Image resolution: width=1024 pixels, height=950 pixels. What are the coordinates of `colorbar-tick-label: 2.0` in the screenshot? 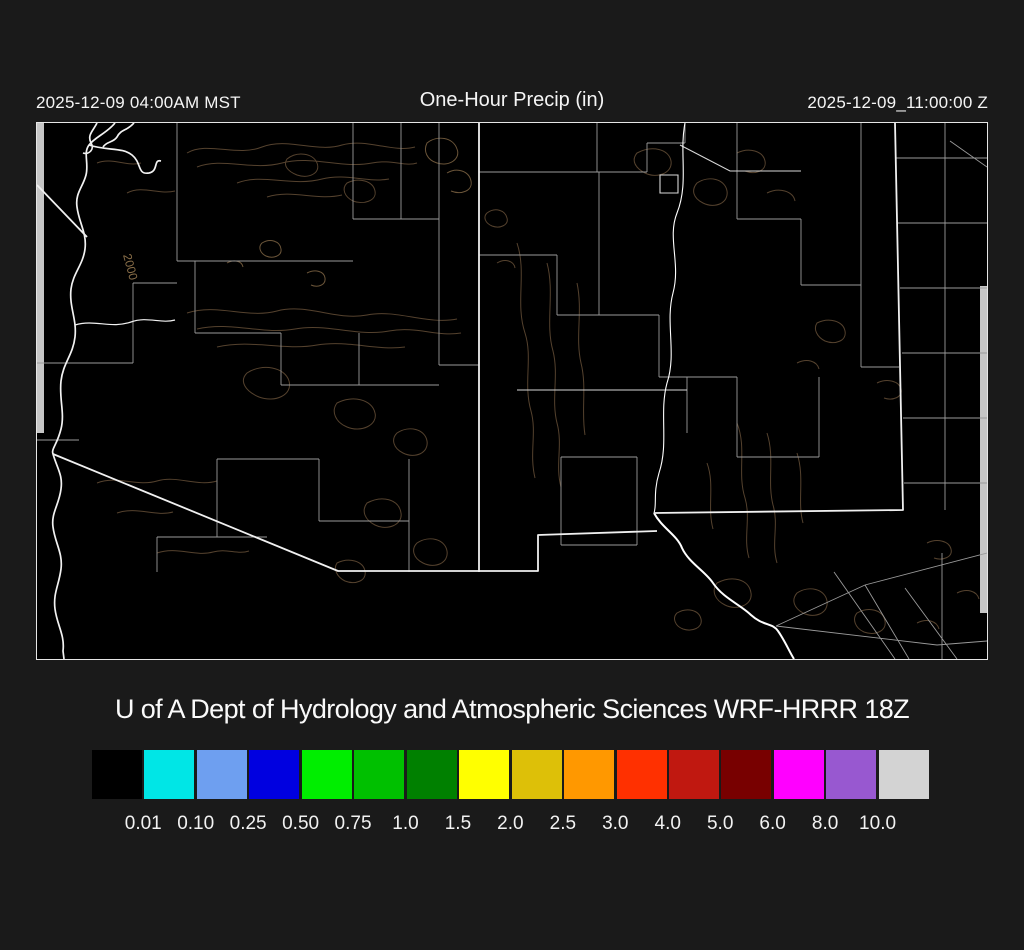 It's located at (510, 823).